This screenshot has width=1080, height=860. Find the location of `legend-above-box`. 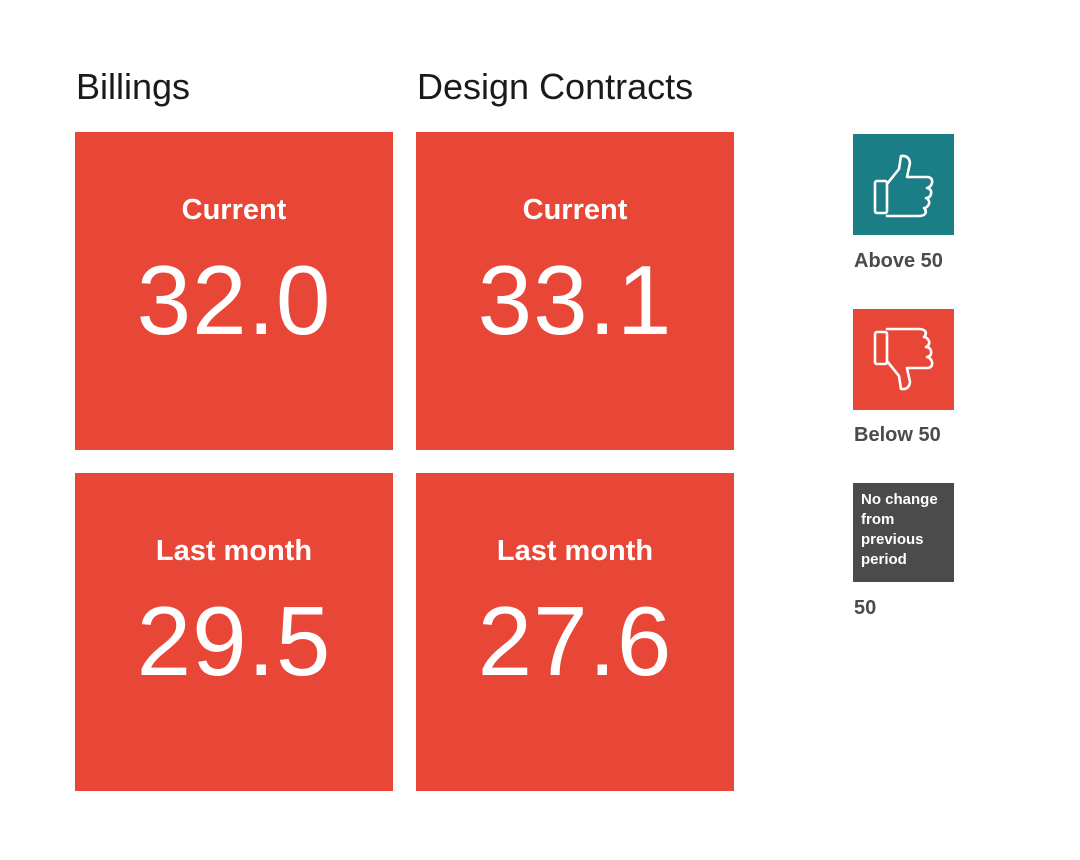

legend-above-box is located at coordinates (903, 184).